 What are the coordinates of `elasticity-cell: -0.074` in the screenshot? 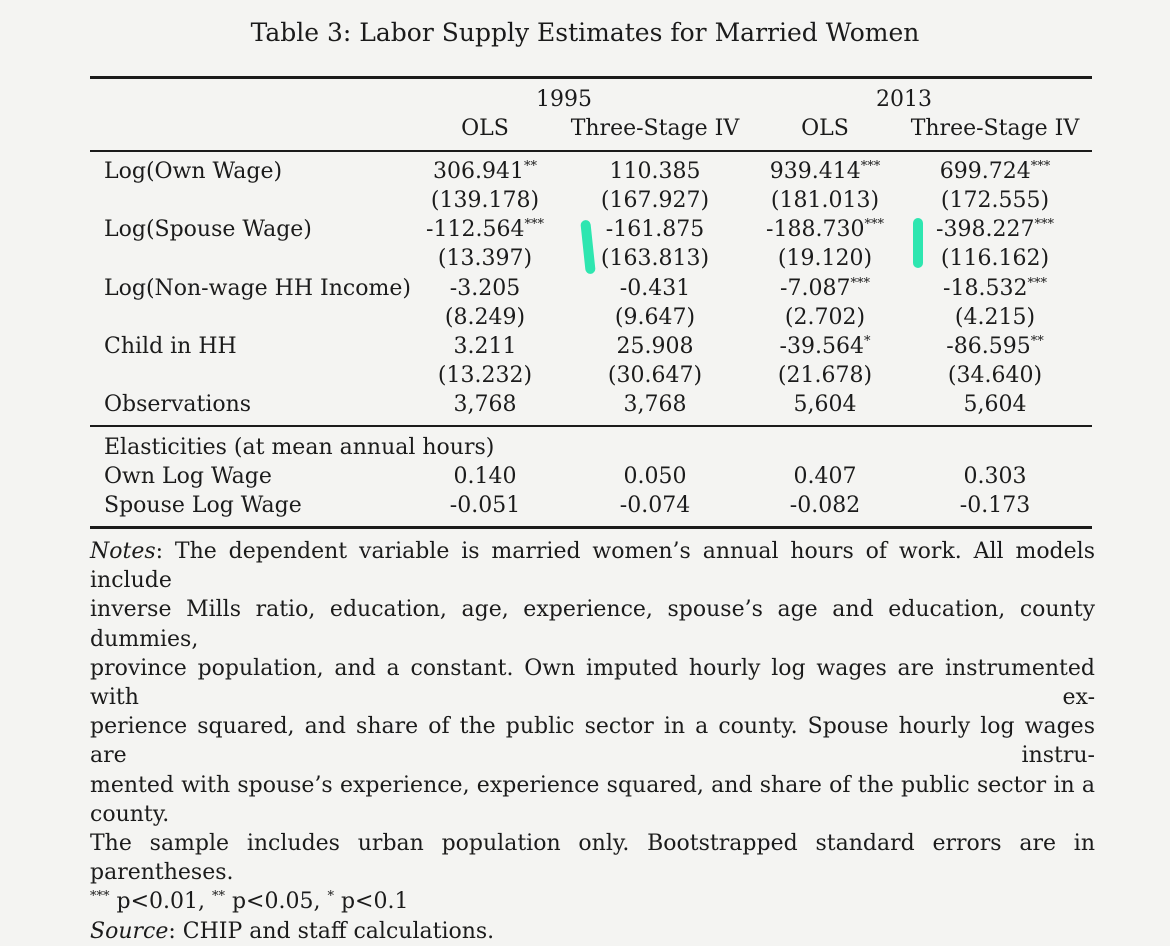 It's located at (655, 505).